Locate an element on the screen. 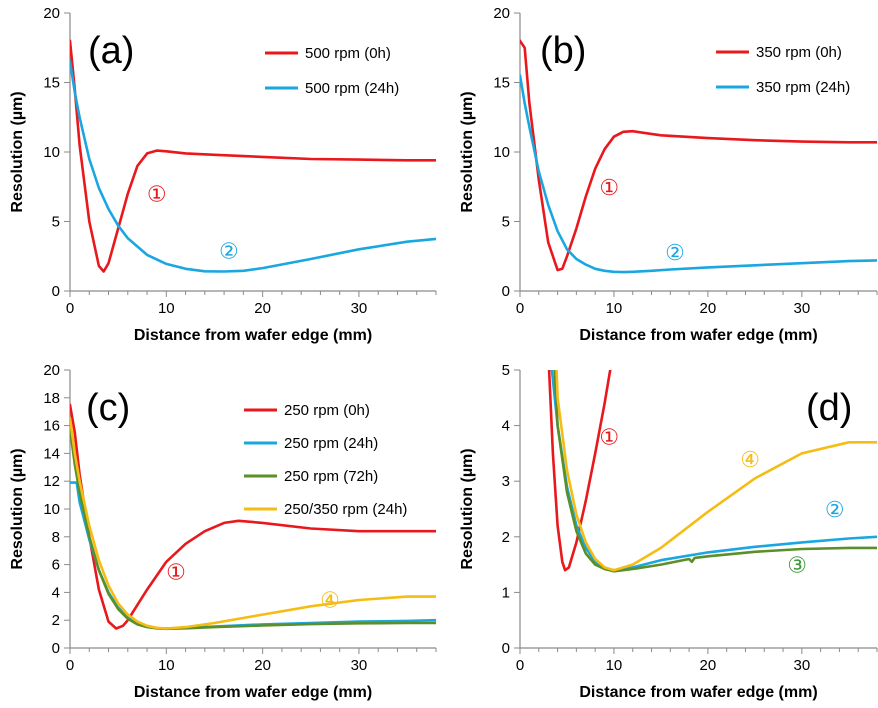  curve-annotation: ③ is located at coordinates (797, 565).